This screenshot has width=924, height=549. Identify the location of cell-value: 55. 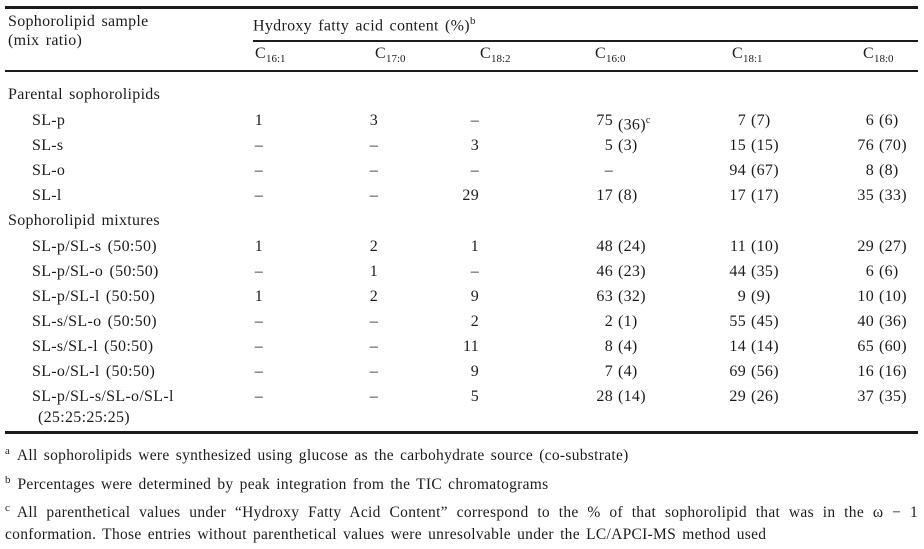
(737, 321).